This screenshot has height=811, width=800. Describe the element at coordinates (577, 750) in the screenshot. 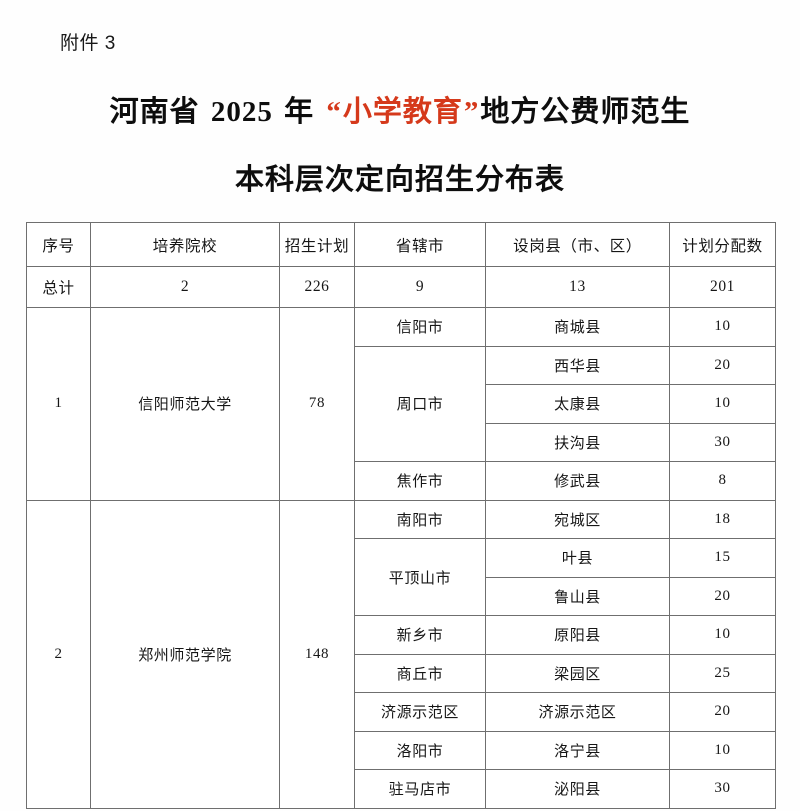

I see `cell-county: 洛宁县` at that location.